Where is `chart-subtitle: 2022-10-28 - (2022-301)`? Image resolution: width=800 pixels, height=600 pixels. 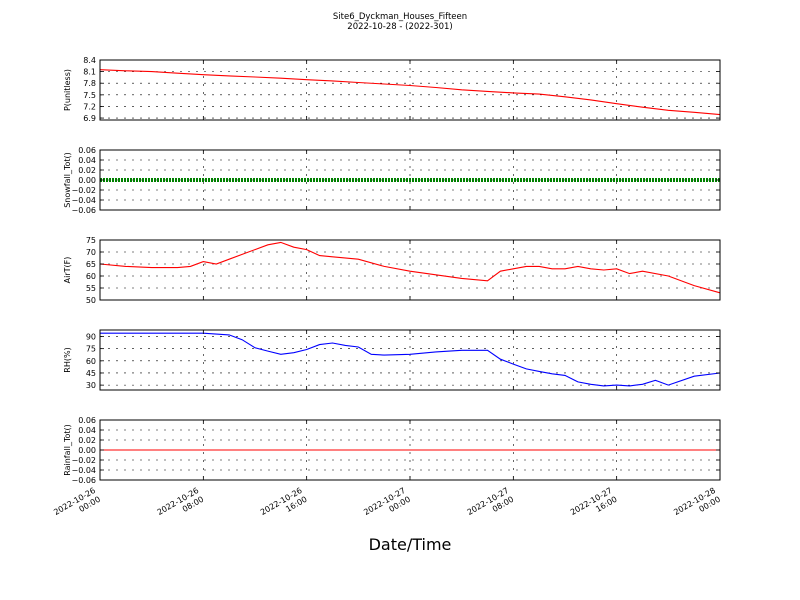 chart-subtitle: 2022-10-28 - (2022-301) is located at coordinates (399, 27).